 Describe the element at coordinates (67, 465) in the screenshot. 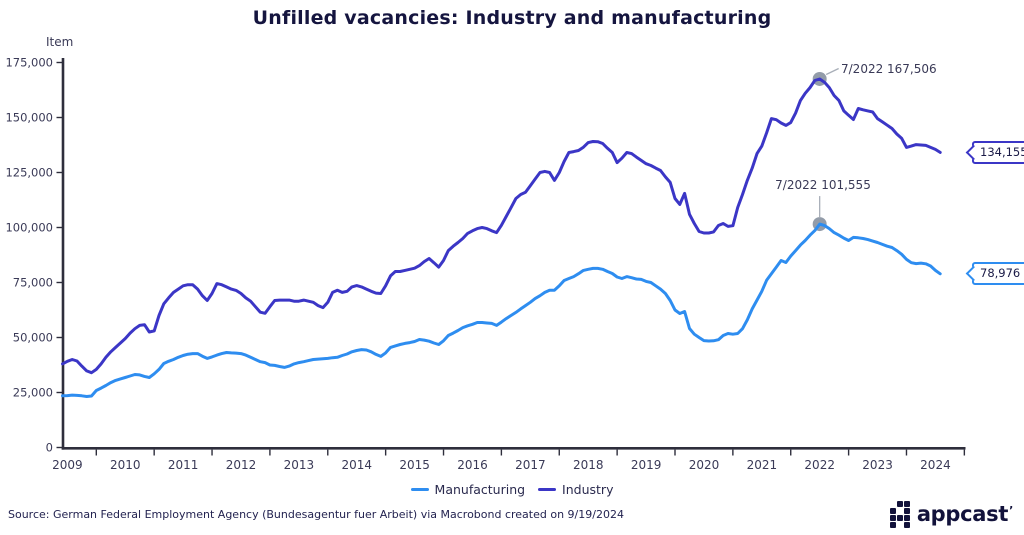

I see `x-tick-label: 2009` at that location.